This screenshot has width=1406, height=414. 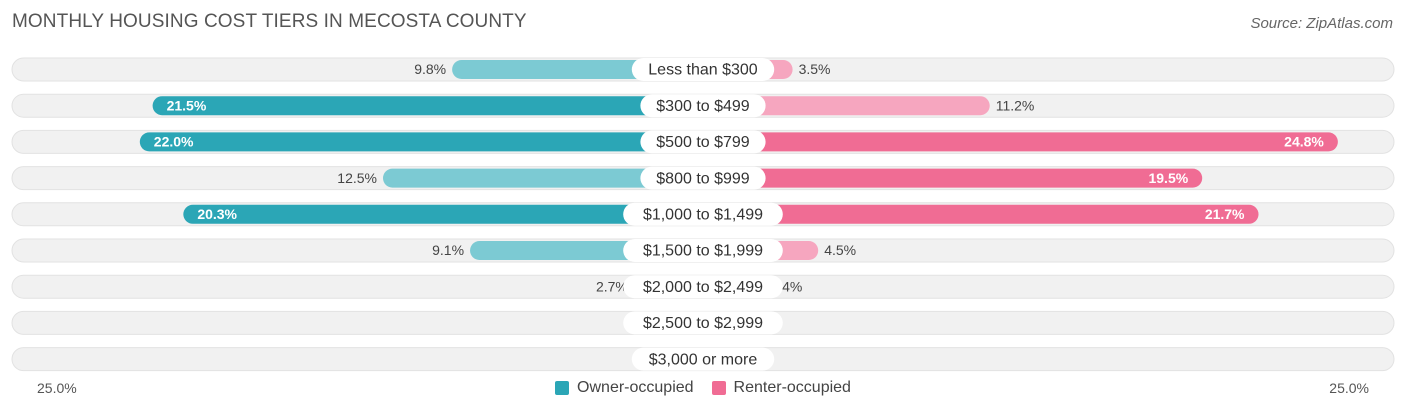 I want to click on owner-value-label: 2.7%, so click(x=612, y=286).